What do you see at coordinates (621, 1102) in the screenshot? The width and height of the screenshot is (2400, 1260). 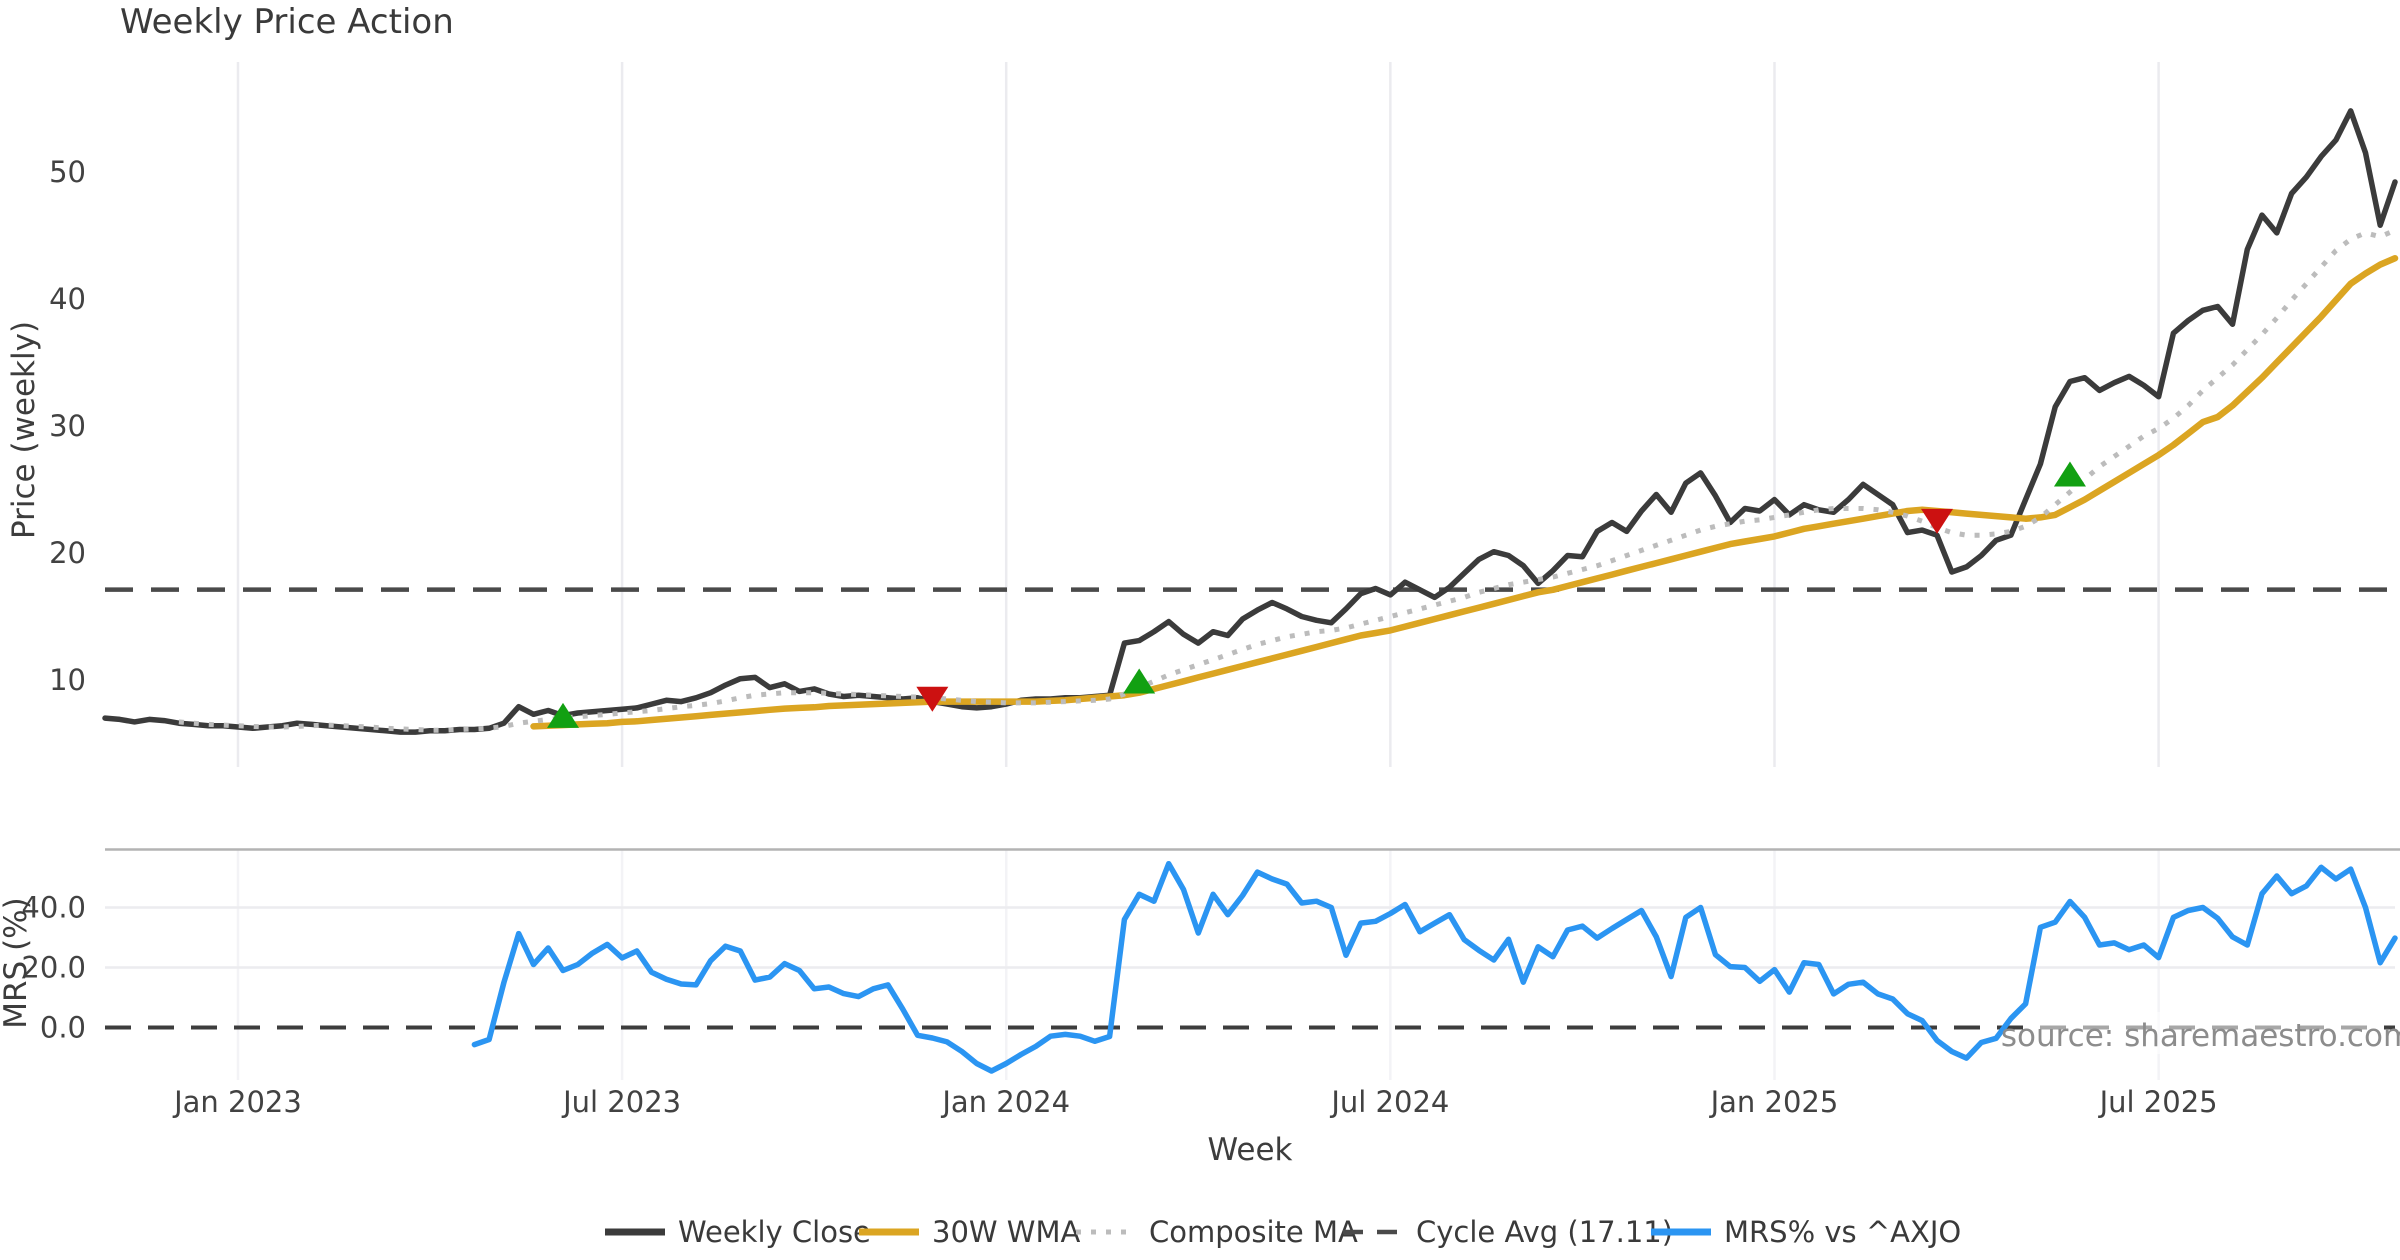 I see `x-tick-label: Jul 2023` at bounding box center [621, 1102].